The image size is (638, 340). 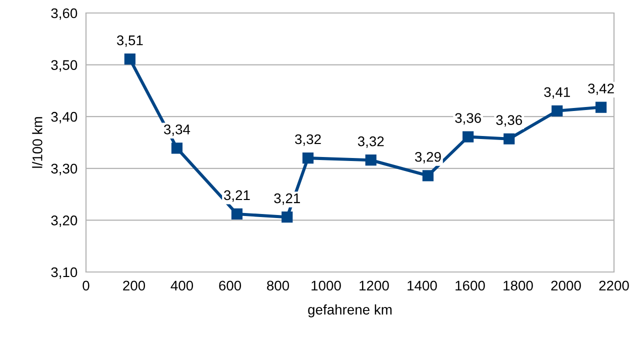 I want to click on x-tick-label: 1200, so click(x=374, y=285).